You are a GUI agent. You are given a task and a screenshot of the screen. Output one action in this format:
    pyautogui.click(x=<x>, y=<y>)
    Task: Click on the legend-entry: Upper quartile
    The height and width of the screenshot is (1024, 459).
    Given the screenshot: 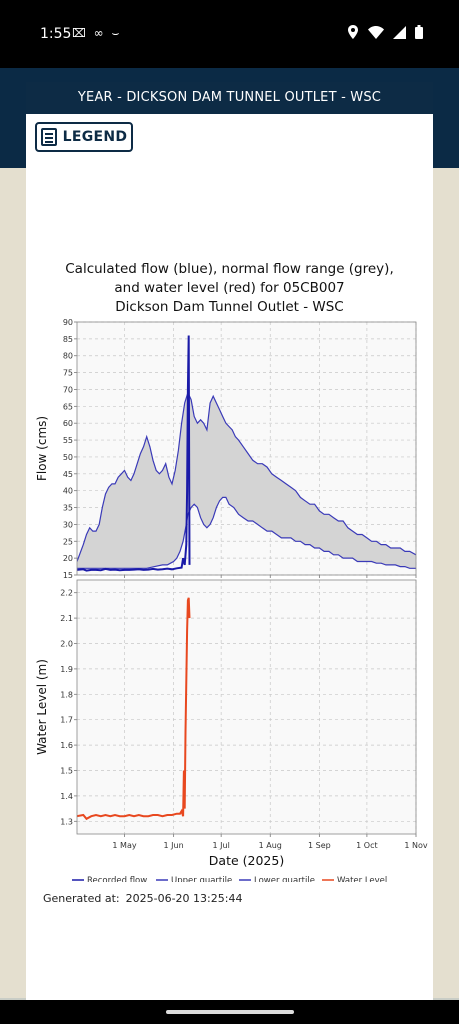 What is the action you would take?
    pyautogui.click(x=201, y=879)
    